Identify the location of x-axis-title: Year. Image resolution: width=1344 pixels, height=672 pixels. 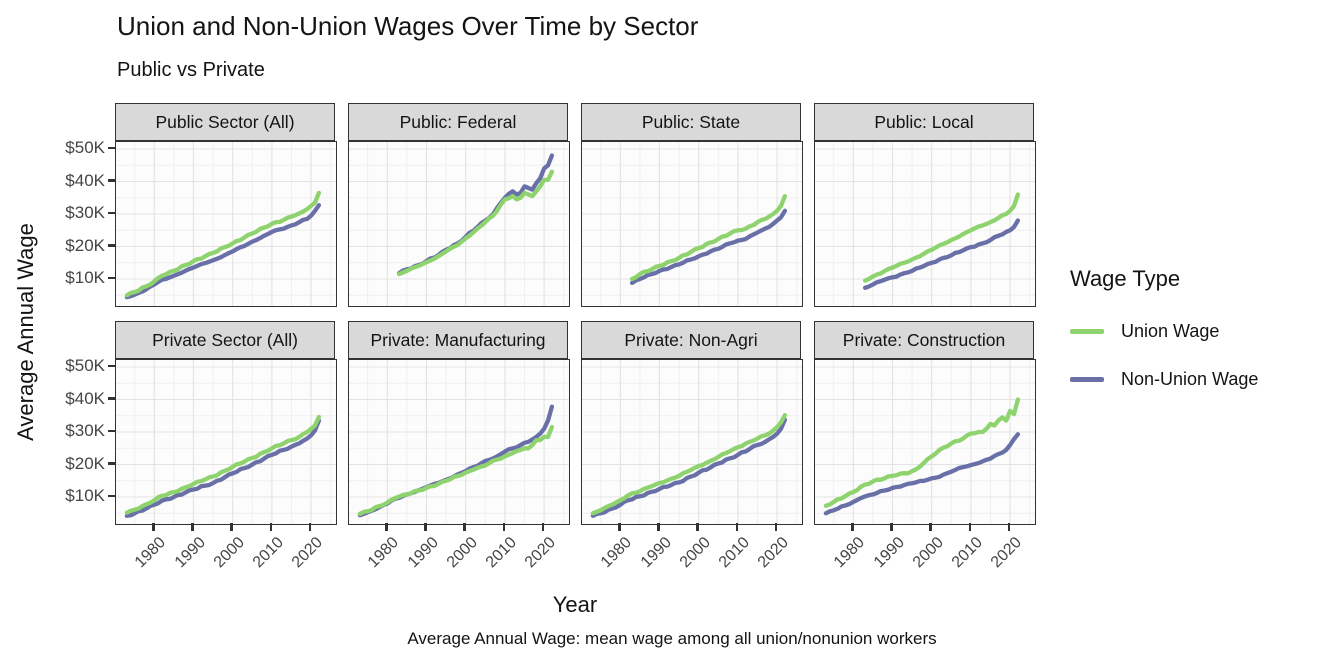
(575, 604).